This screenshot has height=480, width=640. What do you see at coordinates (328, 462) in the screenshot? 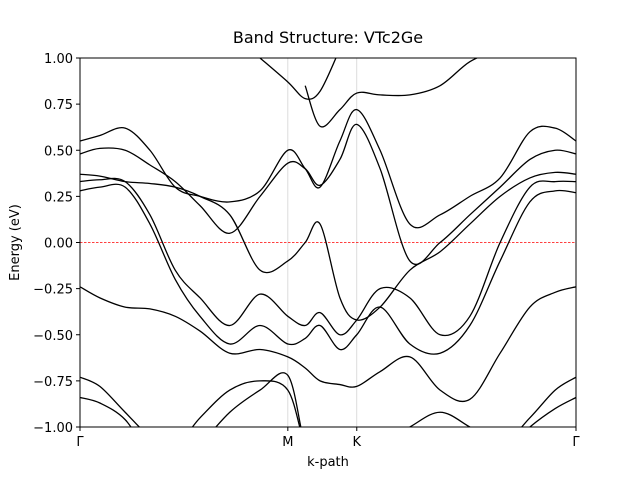
I see `x-axis-label: k-path` at bounding box center [328, 462].